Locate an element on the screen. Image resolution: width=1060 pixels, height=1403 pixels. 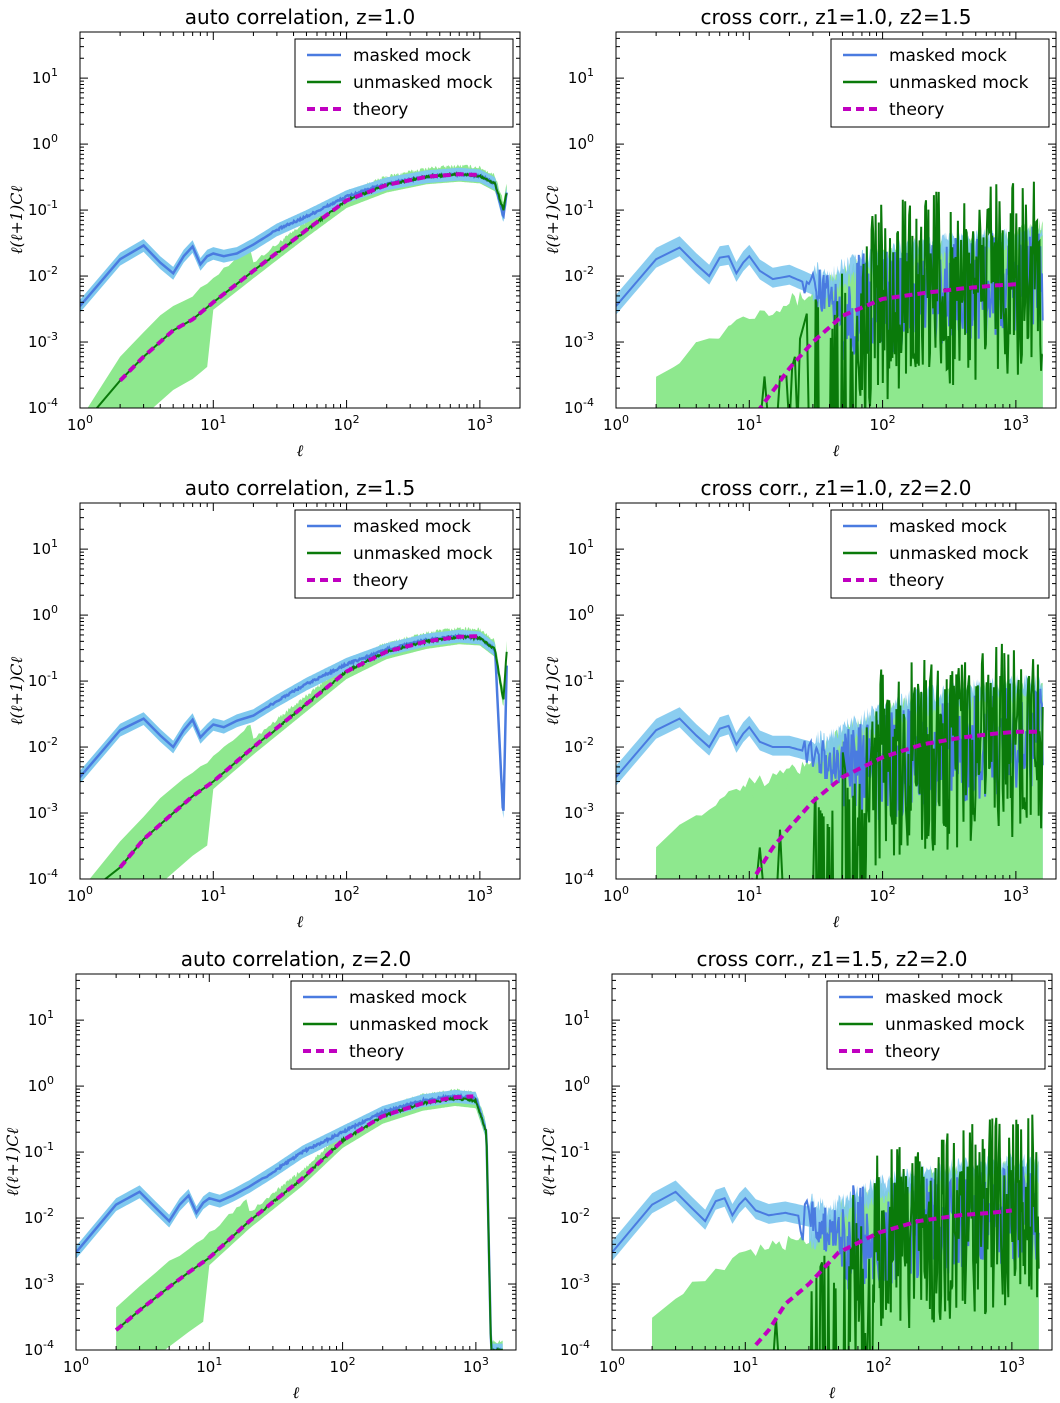
masked-mock-band is located at coordinates (293, 724).